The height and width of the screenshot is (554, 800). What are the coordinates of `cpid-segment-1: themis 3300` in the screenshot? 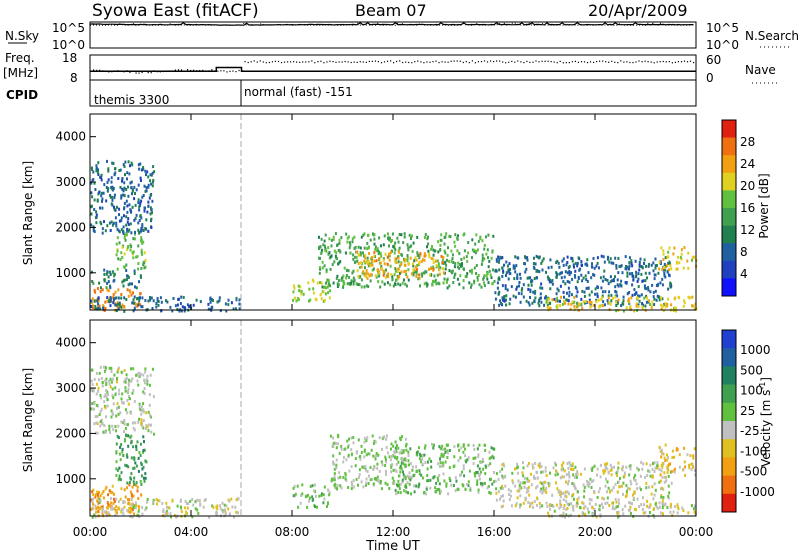 It's located at (131, 100).